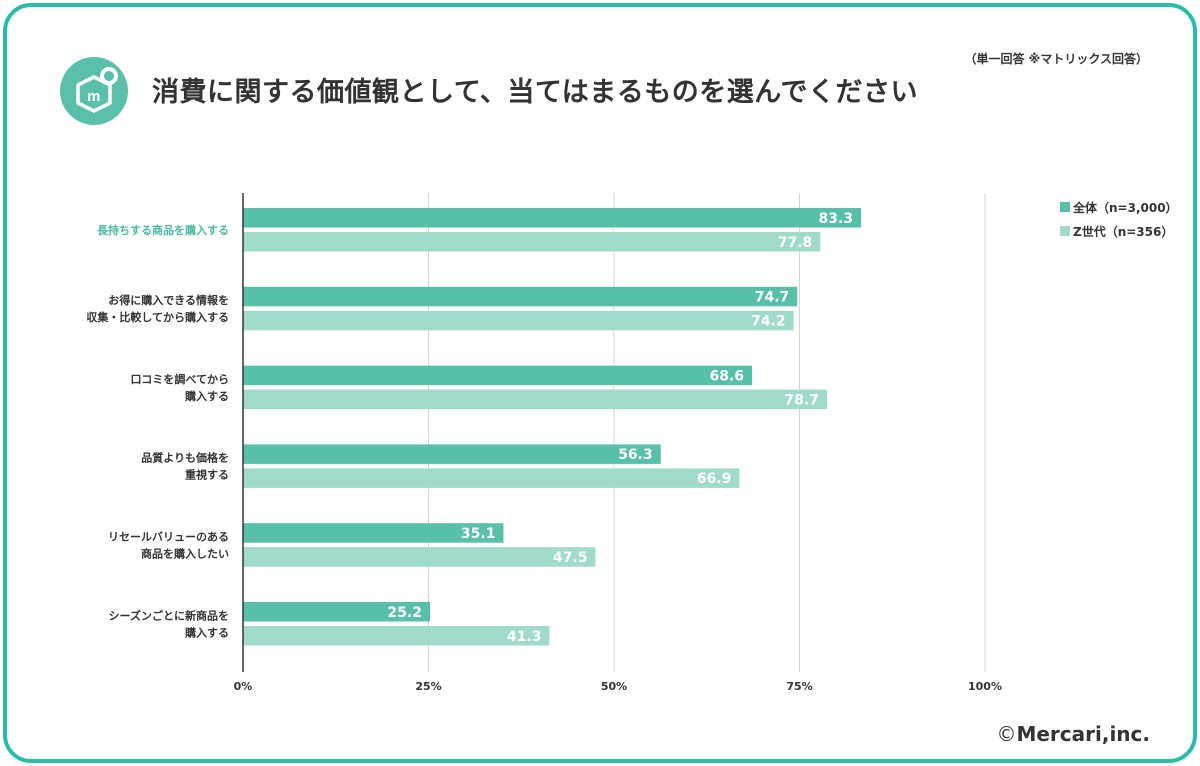 The height and width of the screenshot is (766, 1200). Describe the element at coordinates (799, 686) in the screenshot. I see `x-tick-label: 75%` at that location.